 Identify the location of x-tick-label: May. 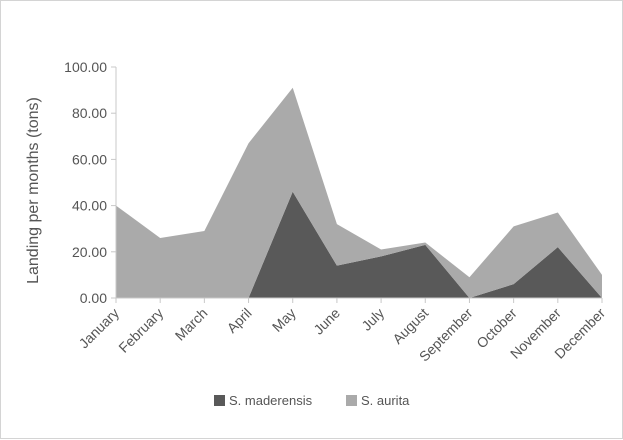
(284, 320).